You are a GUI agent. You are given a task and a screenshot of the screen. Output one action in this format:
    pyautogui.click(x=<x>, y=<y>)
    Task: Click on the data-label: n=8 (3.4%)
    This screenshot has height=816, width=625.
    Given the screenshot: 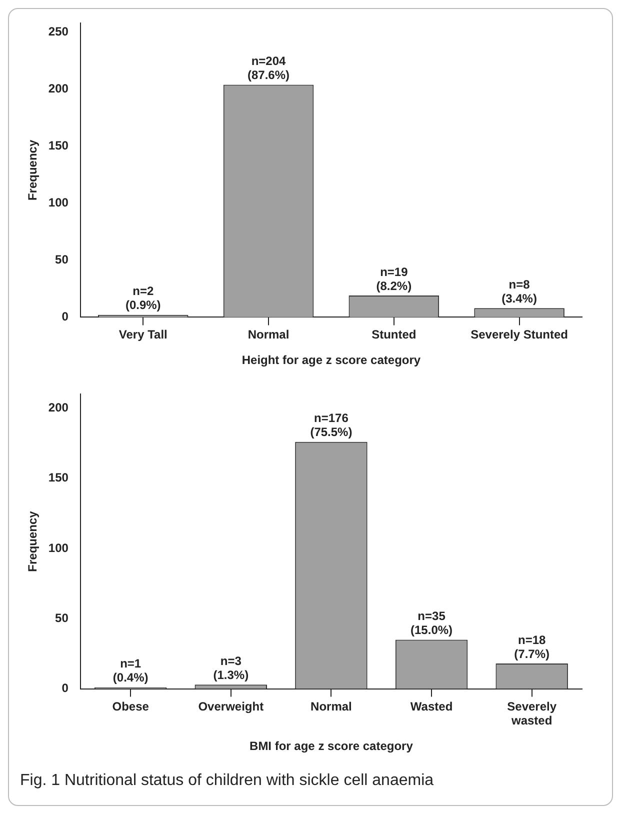 What is the action you would take?
    pyautogui.click(x=519, y=291)
    